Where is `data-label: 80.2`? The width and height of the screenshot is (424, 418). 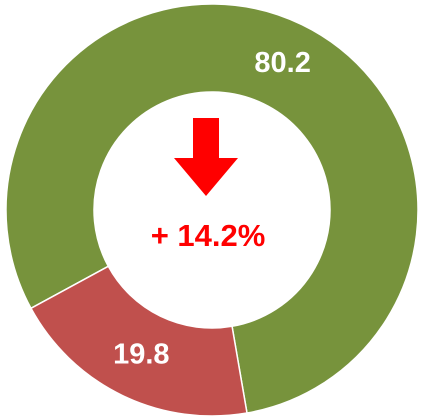
data-label: 80.2 is located at coordinates (282, 63).